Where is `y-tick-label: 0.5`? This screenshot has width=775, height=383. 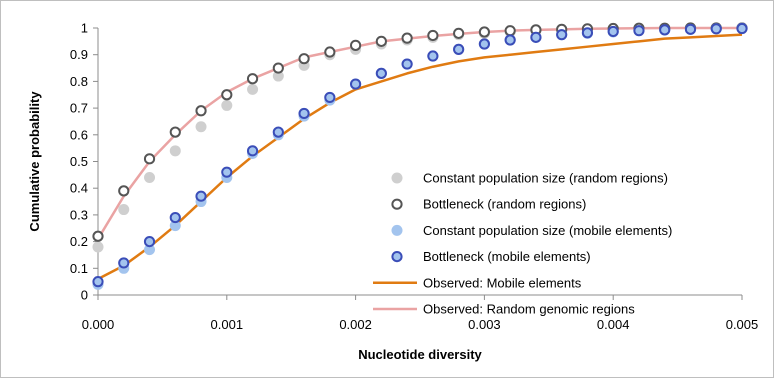
y-tick-label: 0.5 is located at coordinates (79, 161).